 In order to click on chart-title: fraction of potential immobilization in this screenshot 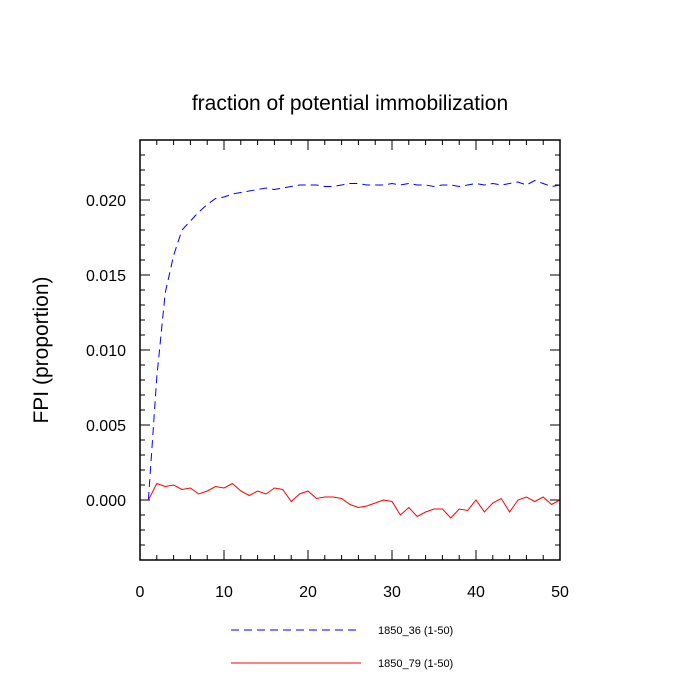, I will do `click(350, 103)`.